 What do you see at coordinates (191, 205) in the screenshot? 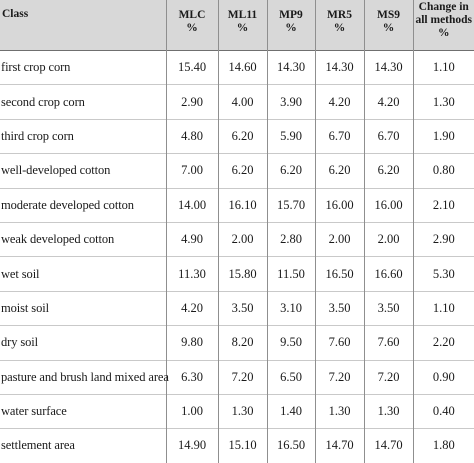
I see `mlc-cell: 14.00` at bounding box center [191, 205].